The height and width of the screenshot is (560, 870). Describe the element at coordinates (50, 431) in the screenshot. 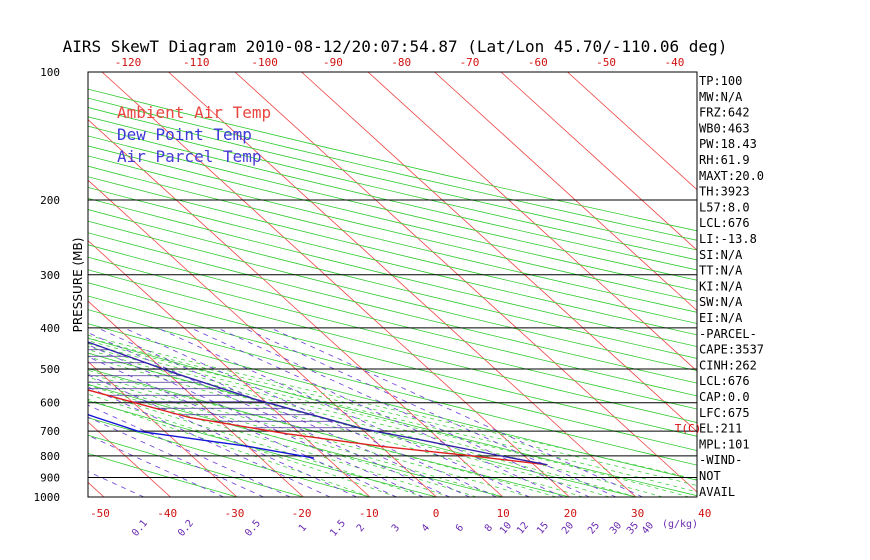

I see `pressure-tick-label: 700` at that location.